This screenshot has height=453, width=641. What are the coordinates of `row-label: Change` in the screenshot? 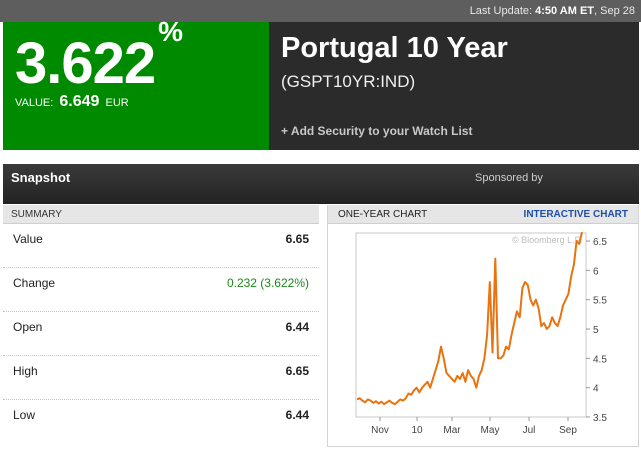 It's located at (34, 283).